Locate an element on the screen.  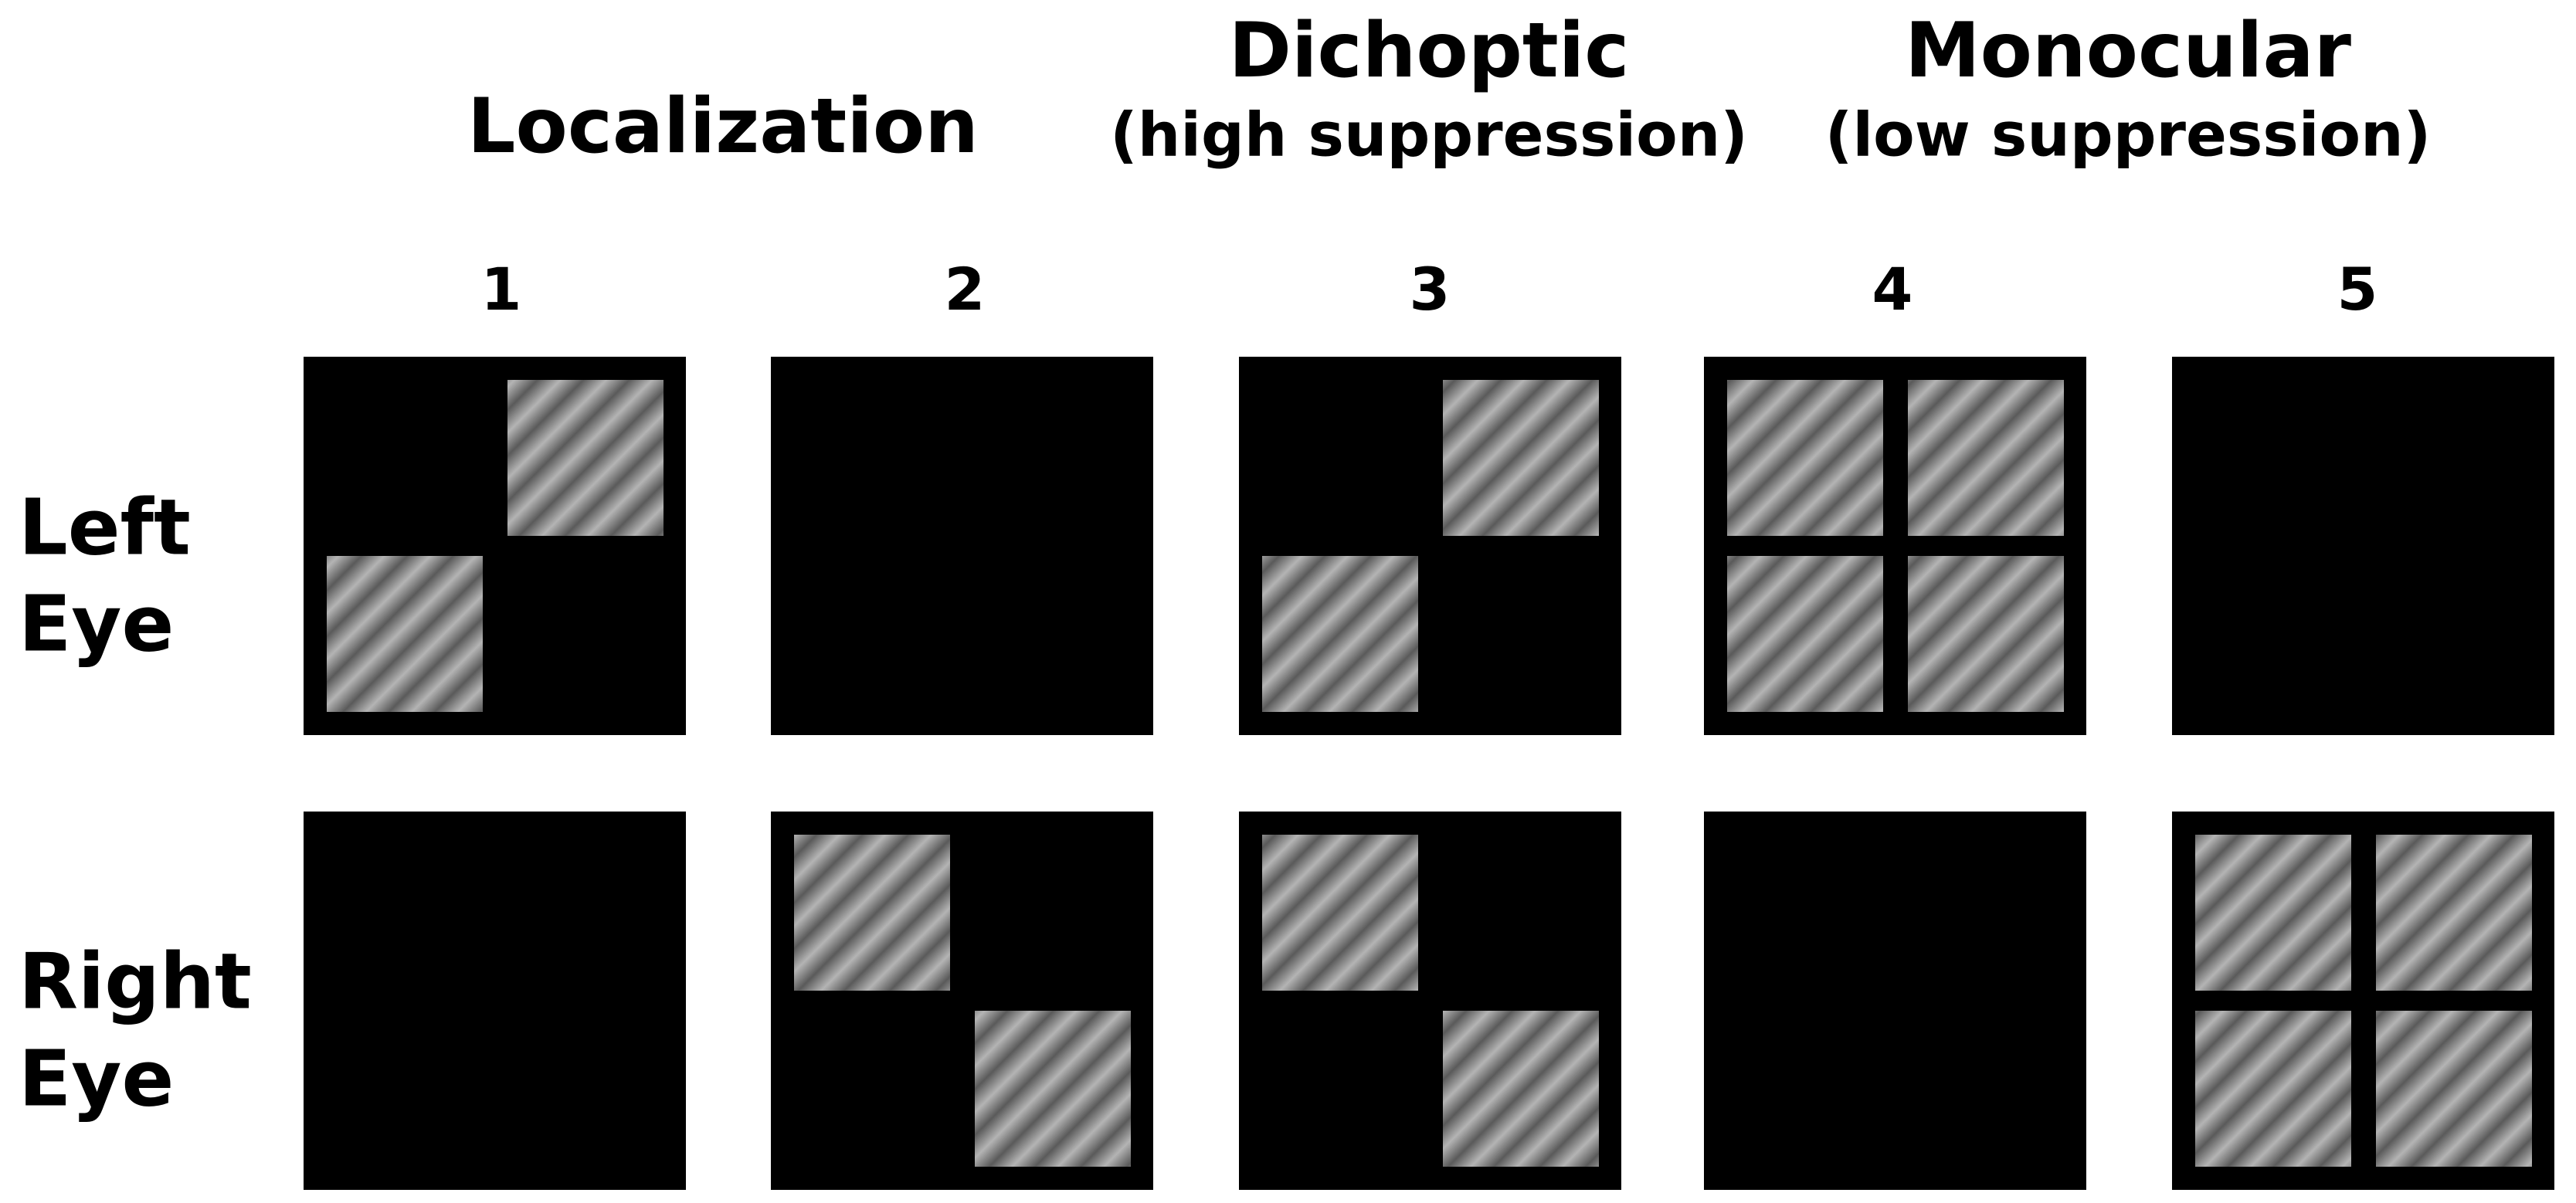
row-label: Right is located at coordinates (135, 981).